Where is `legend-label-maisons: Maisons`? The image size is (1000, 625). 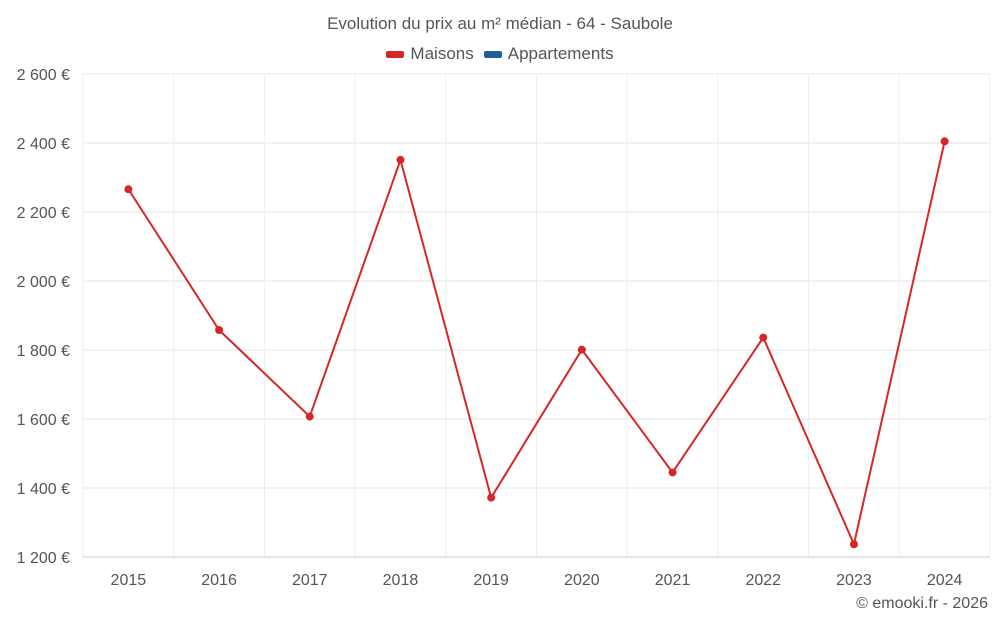 legend-label-maisons: Maisons is located at coordinates (442, 53).